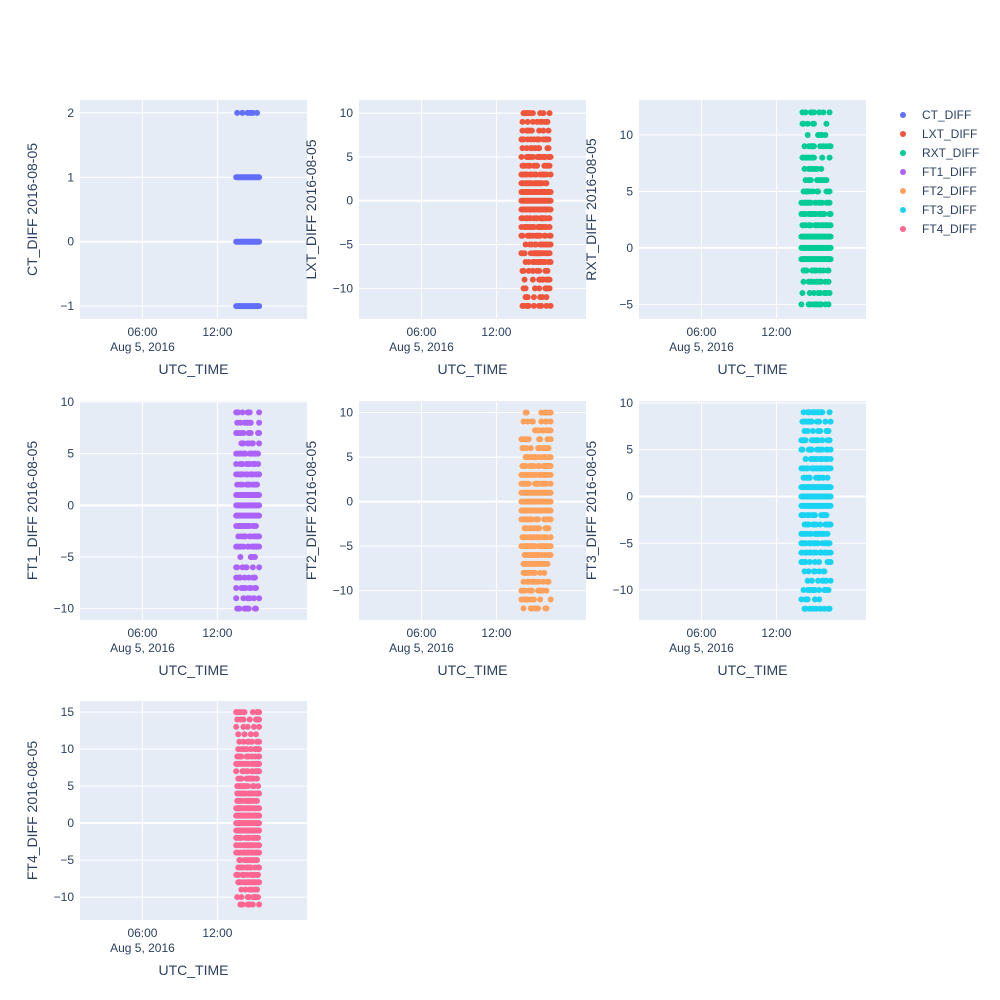 The height and width of the screenshot is (1000, 1000). What do you see at coordinates (311, 209) in the screenshot?
I see `y-axis-title: LXT_DIFF 2016-08-05` at bounding box center [311, 209].